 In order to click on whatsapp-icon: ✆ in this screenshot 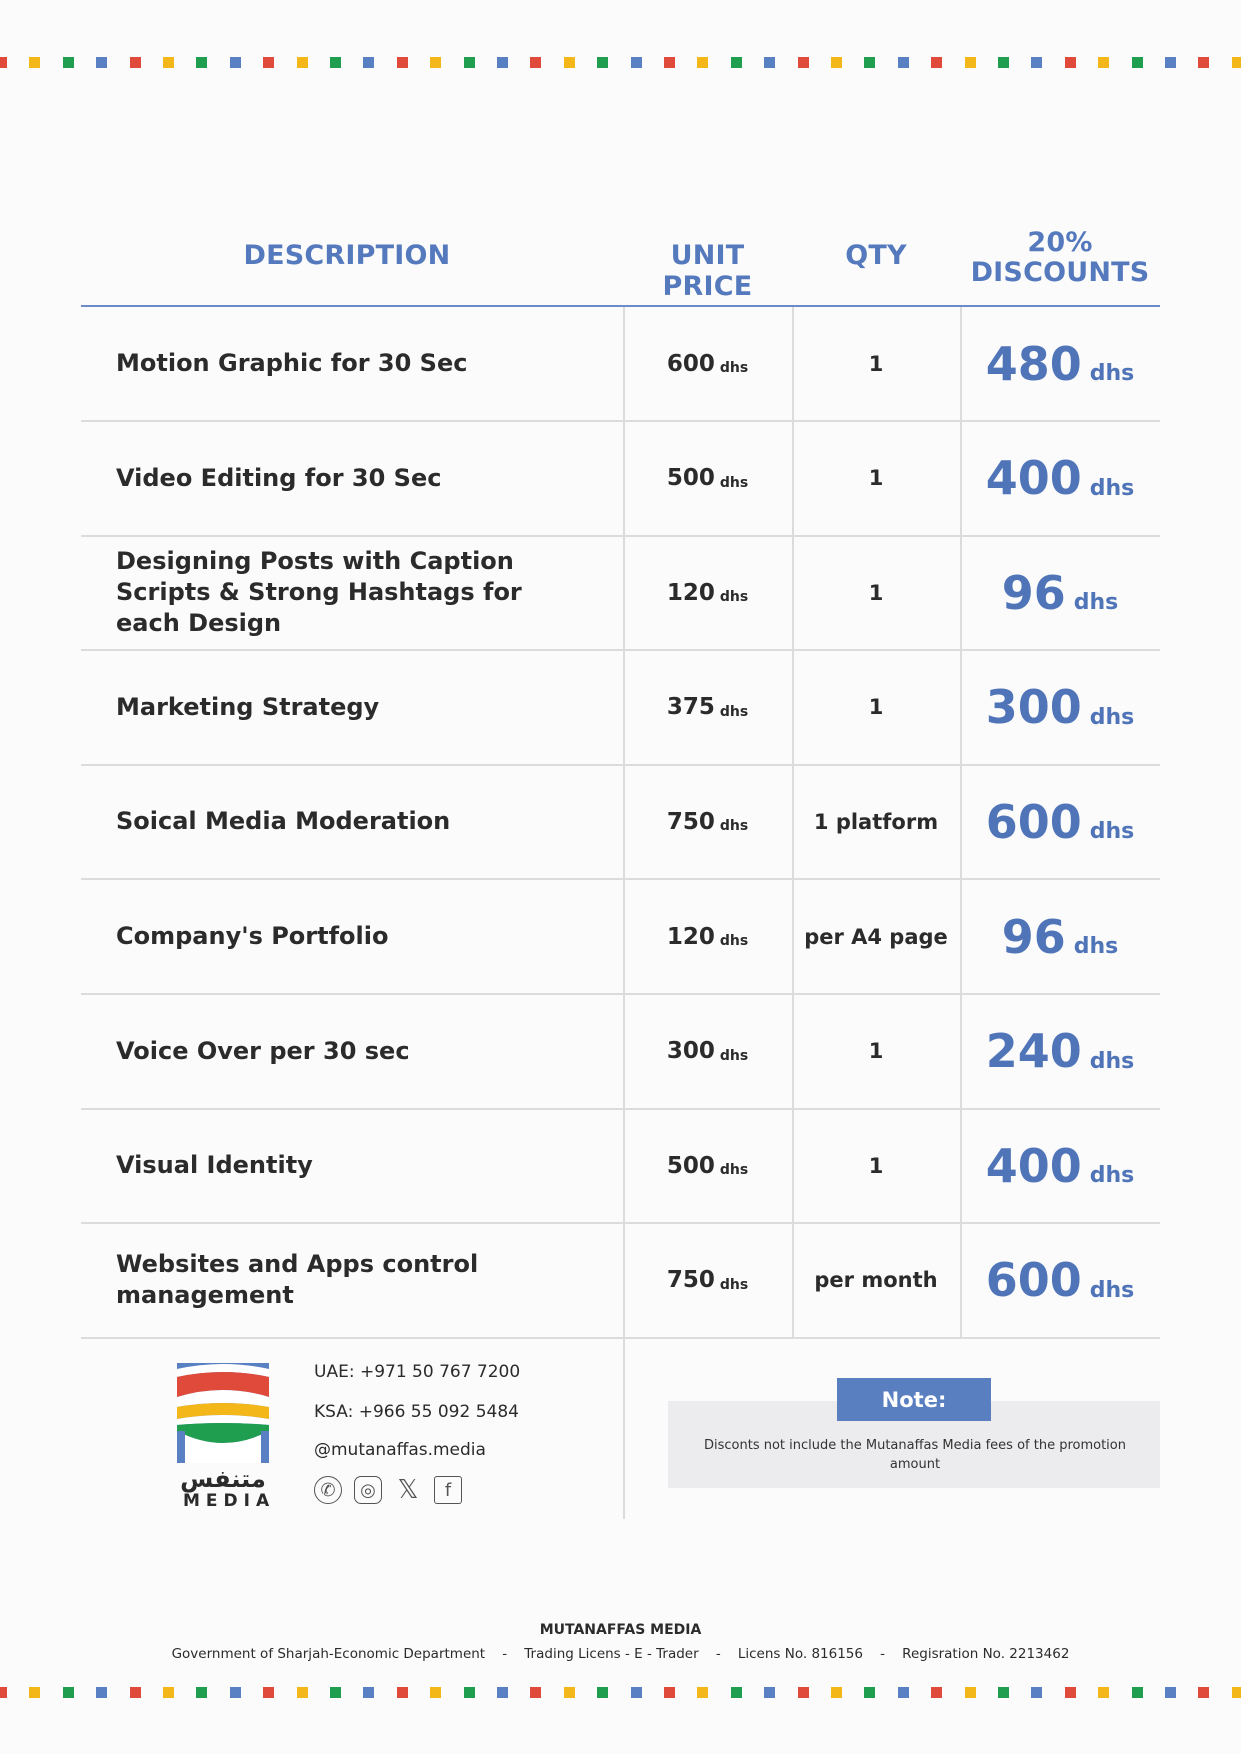, I will do `click(328, 1490)`.